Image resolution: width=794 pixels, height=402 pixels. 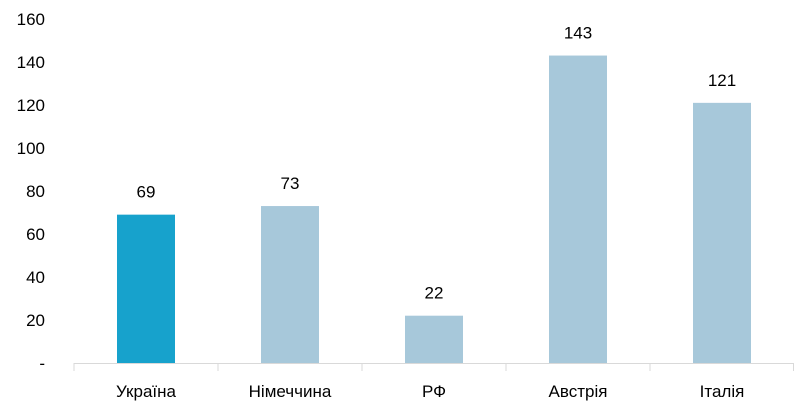 What do you see at coordinates (722, 391) in the screenshot?
I see `x-category-label: Італія` at bounding box center [722, 391].